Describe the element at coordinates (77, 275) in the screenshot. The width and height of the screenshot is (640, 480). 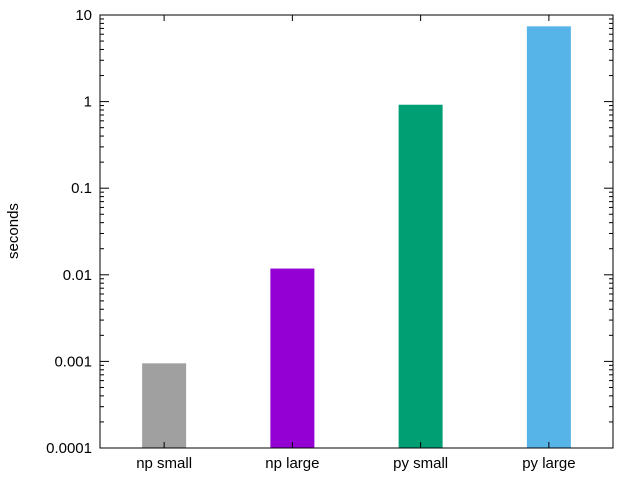
I see `y-tick-label: 0.01` at that location.